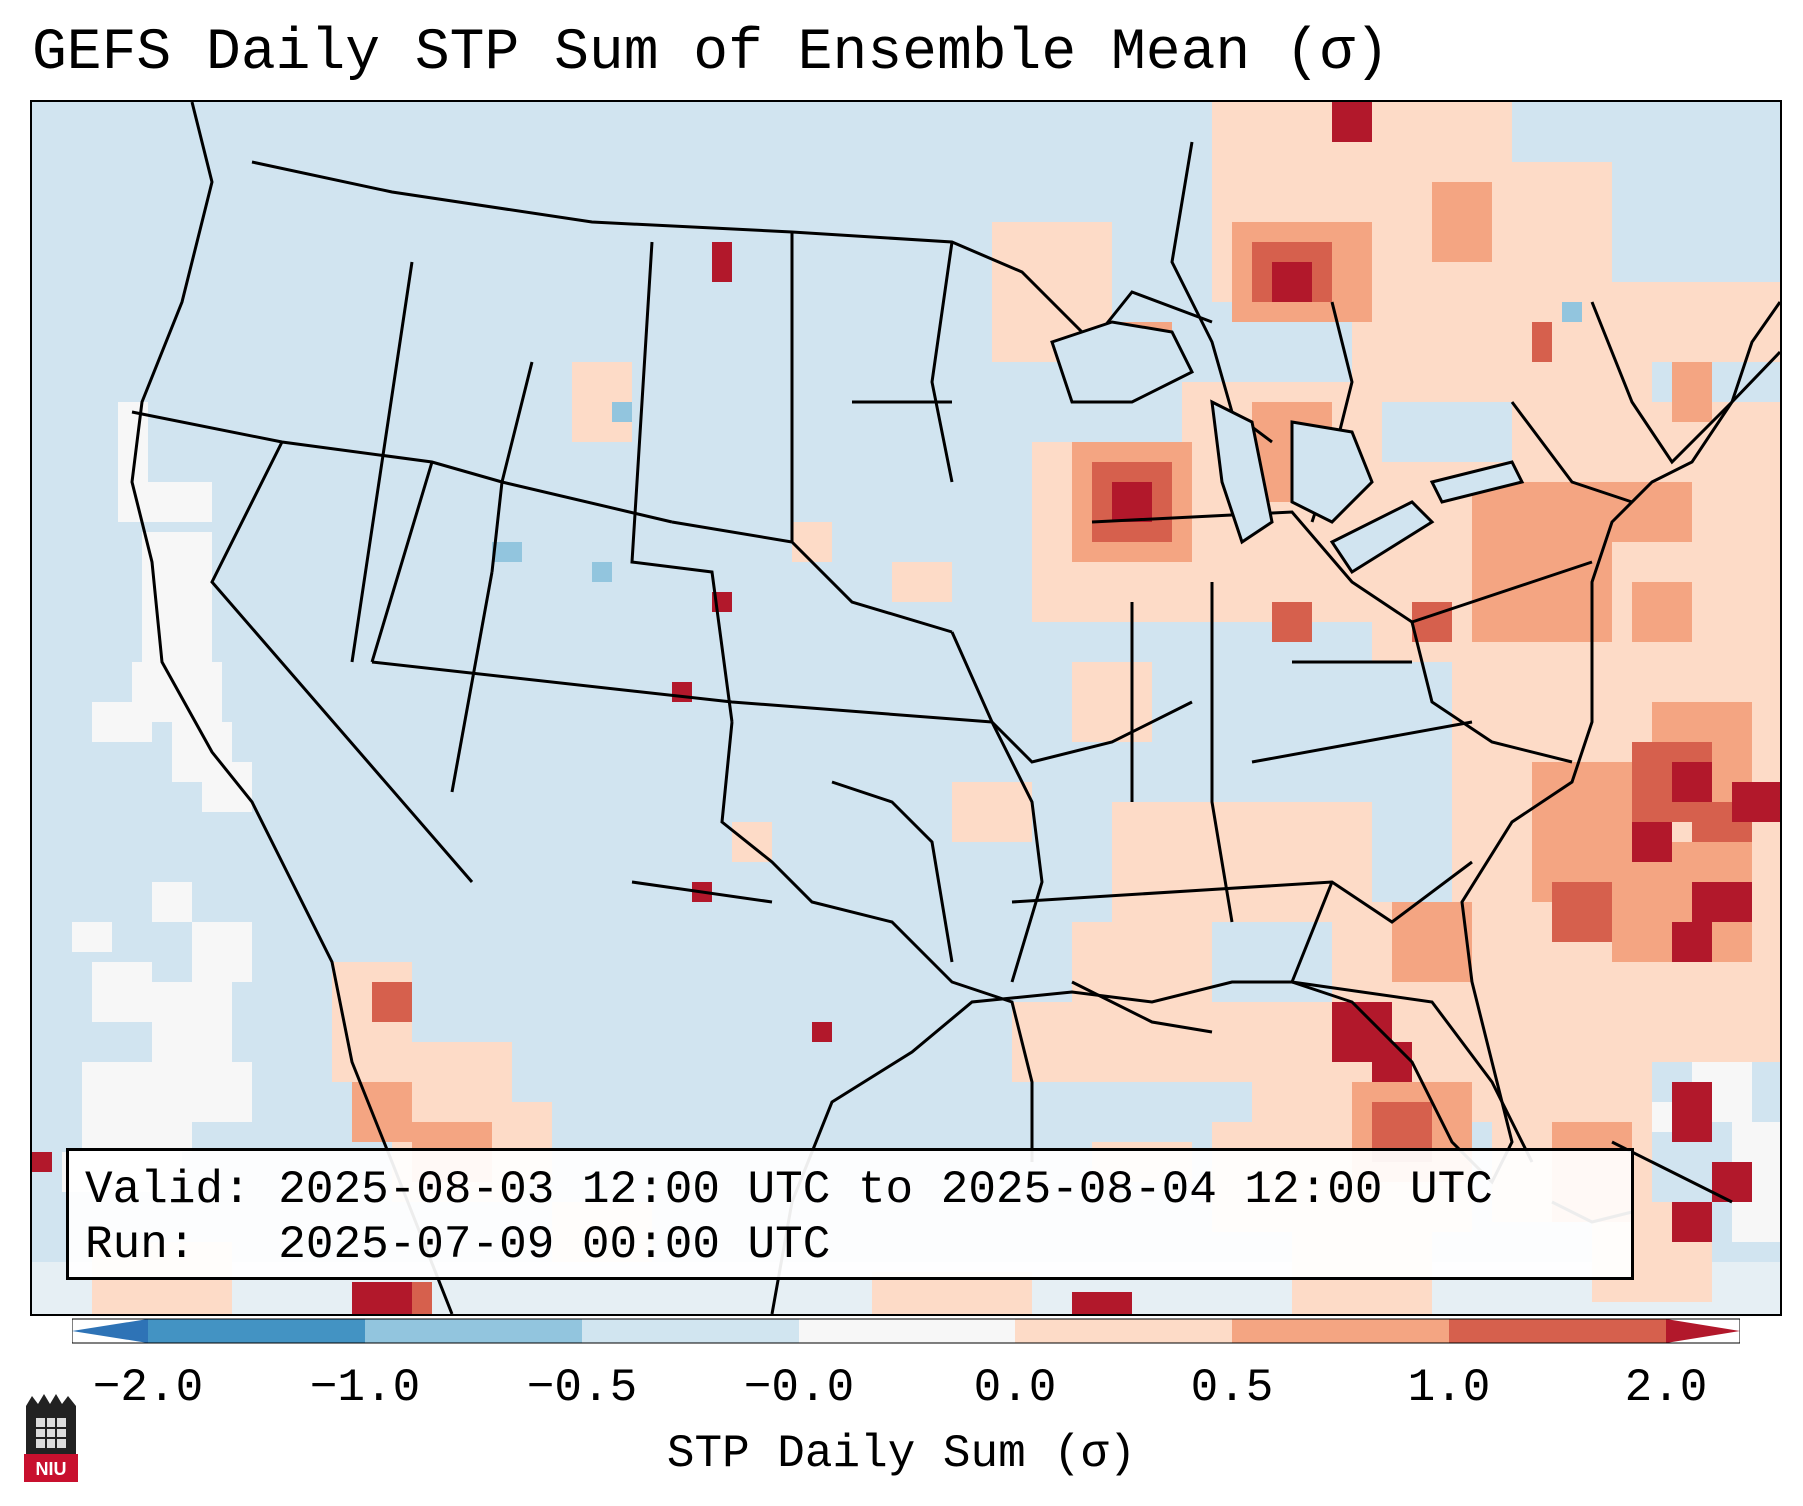 The width and height of the screenshot is (1803, 1506). What do you see at coordinates (140, 1245) in the screenshot?
I see `run-label: Run:` at bounding box center [140, 1245].